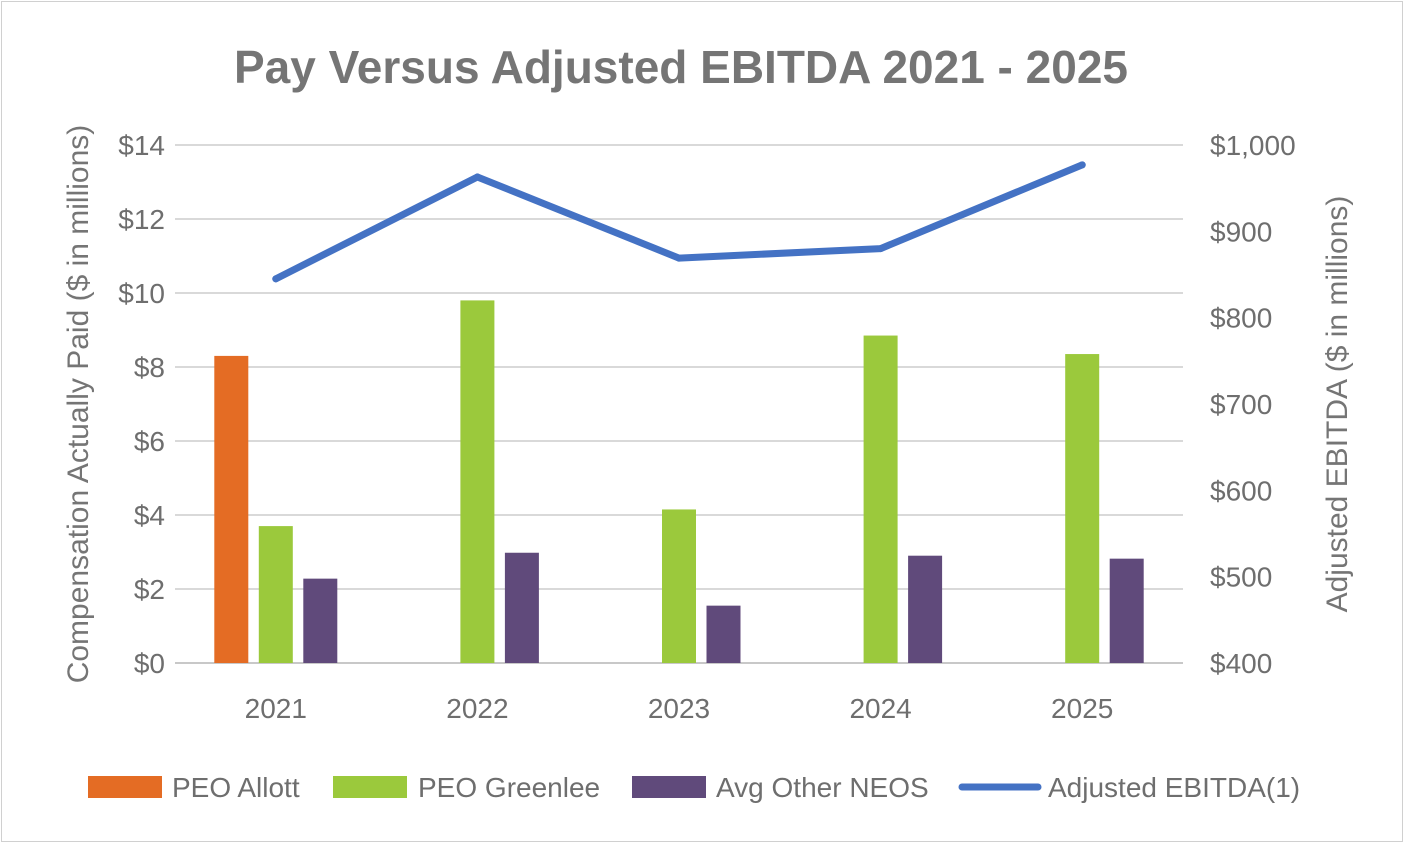 The width and height of the screenshot is (1406, 845). Describe the element at coordinates (141, 293) in the screenshot. I see `left-tick-label: $10` at that location.